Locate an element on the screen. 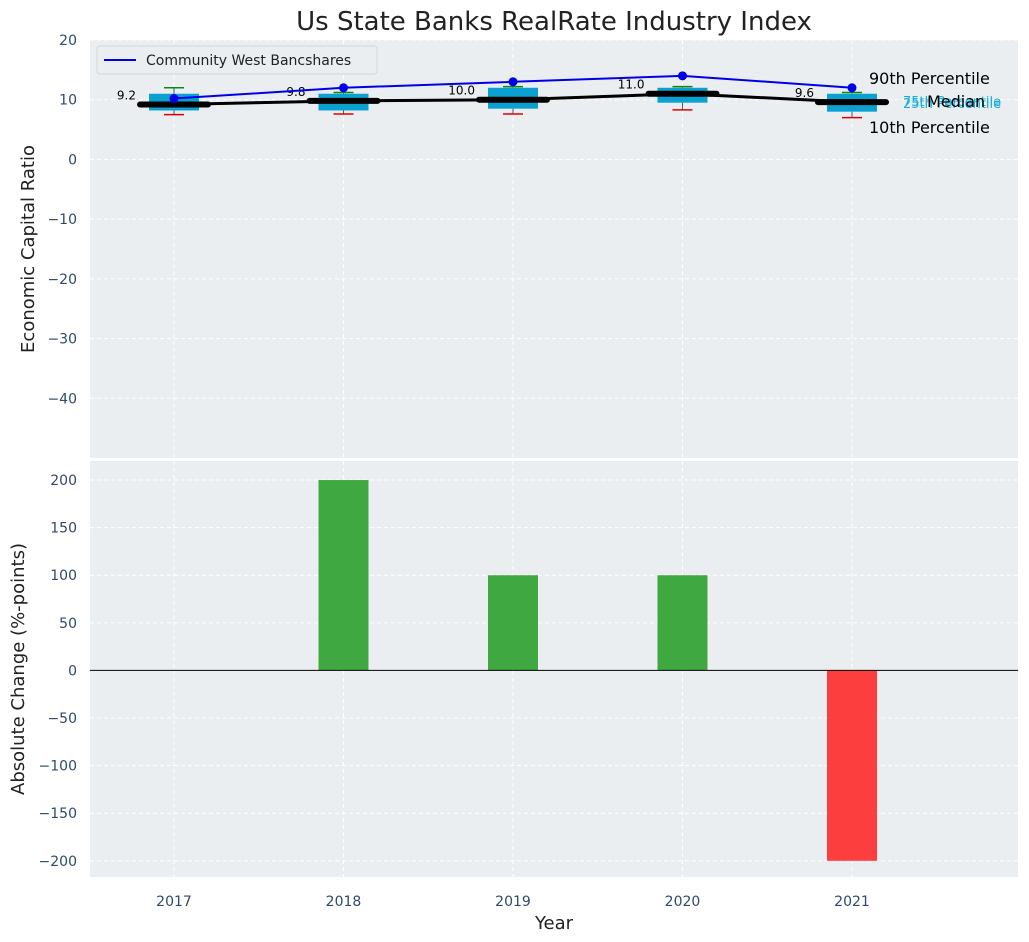  annotation-p90: 90th Percentile is located at coordinates (929, 78).